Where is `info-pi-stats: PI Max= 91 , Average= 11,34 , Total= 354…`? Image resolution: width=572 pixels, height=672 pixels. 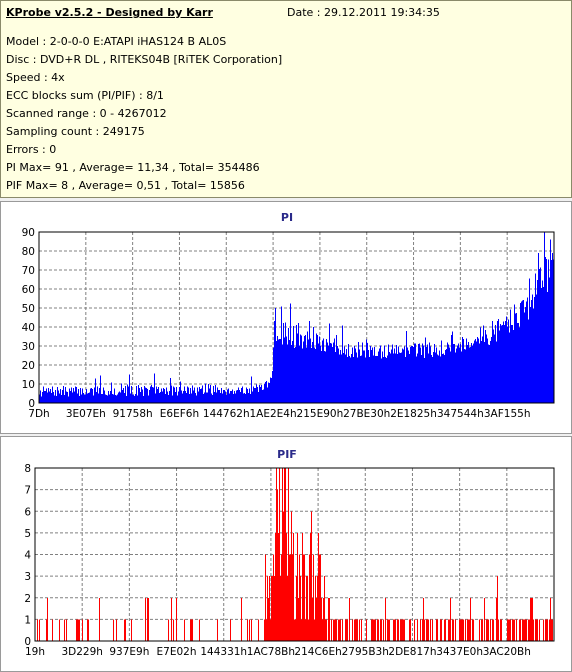
info-pi-stats: PI Max= 91 , Average= 11,34 , Total= 354… is located at coordinates (133, 167).